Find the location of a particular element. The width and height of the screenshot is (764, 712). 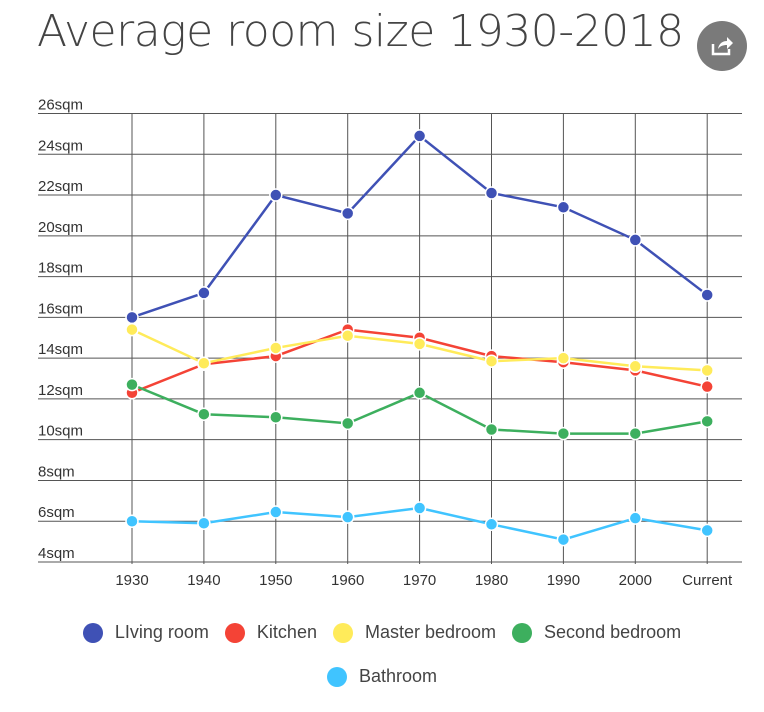

x-tick-label: 2000 is located at coordinates (635, 580).